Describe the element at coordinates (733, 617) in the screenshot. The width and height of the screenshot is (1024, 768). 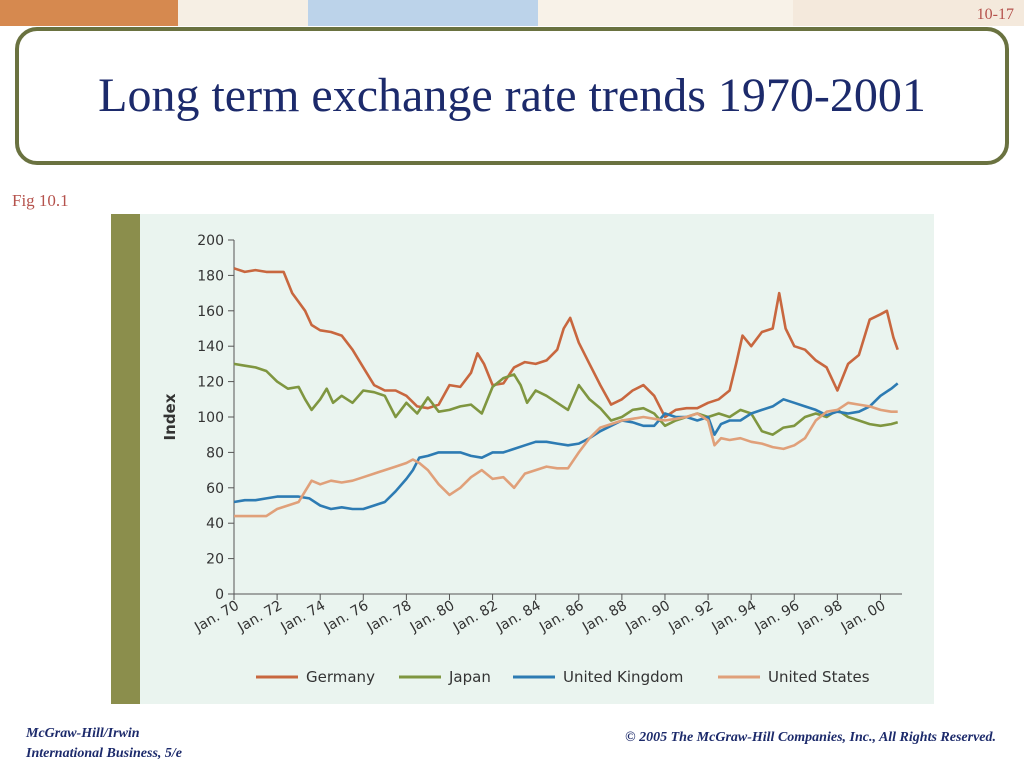
I see `x-tick-label: Jan. 94` at that location.